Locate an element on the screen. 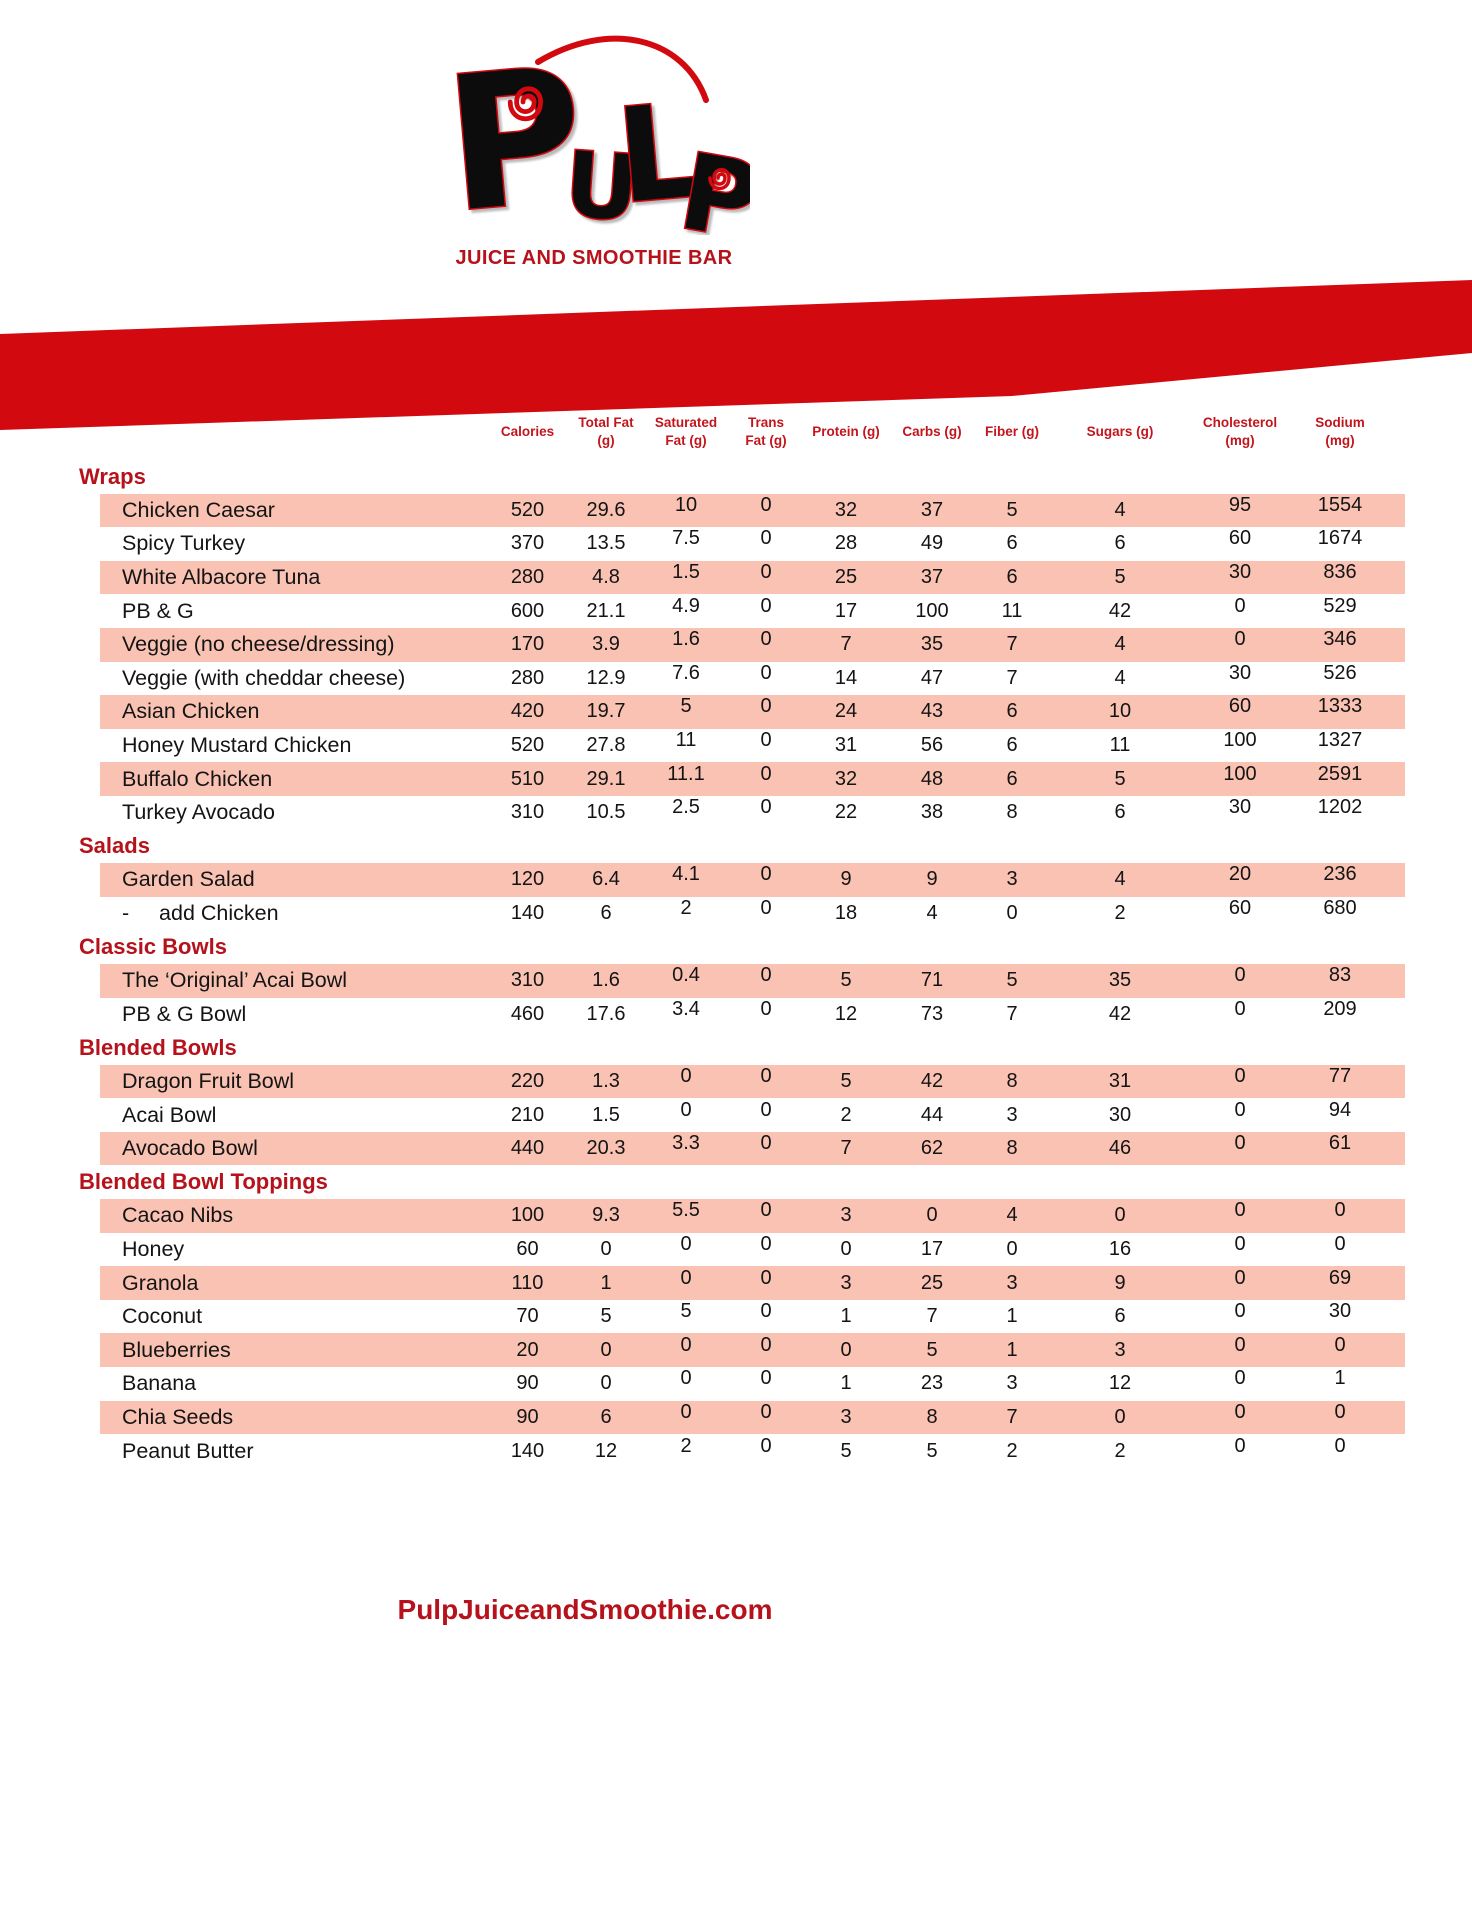 This screenshot has height=1920, width=1472. value-cell: 77 is located at coordinates (1340, 1075).